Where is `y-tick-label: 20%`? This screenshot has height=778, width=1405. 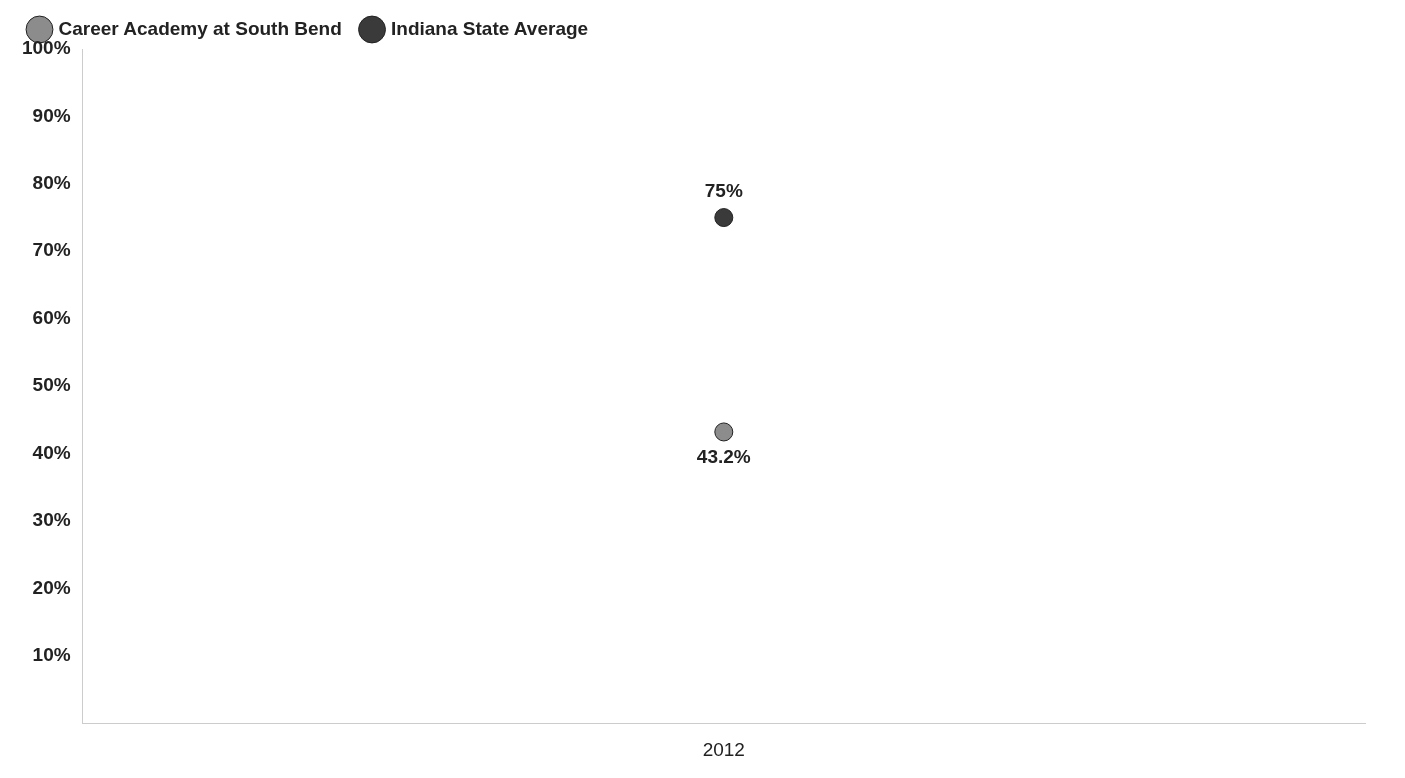
y-tick-label: 20% is located at coordinates (51, 587).